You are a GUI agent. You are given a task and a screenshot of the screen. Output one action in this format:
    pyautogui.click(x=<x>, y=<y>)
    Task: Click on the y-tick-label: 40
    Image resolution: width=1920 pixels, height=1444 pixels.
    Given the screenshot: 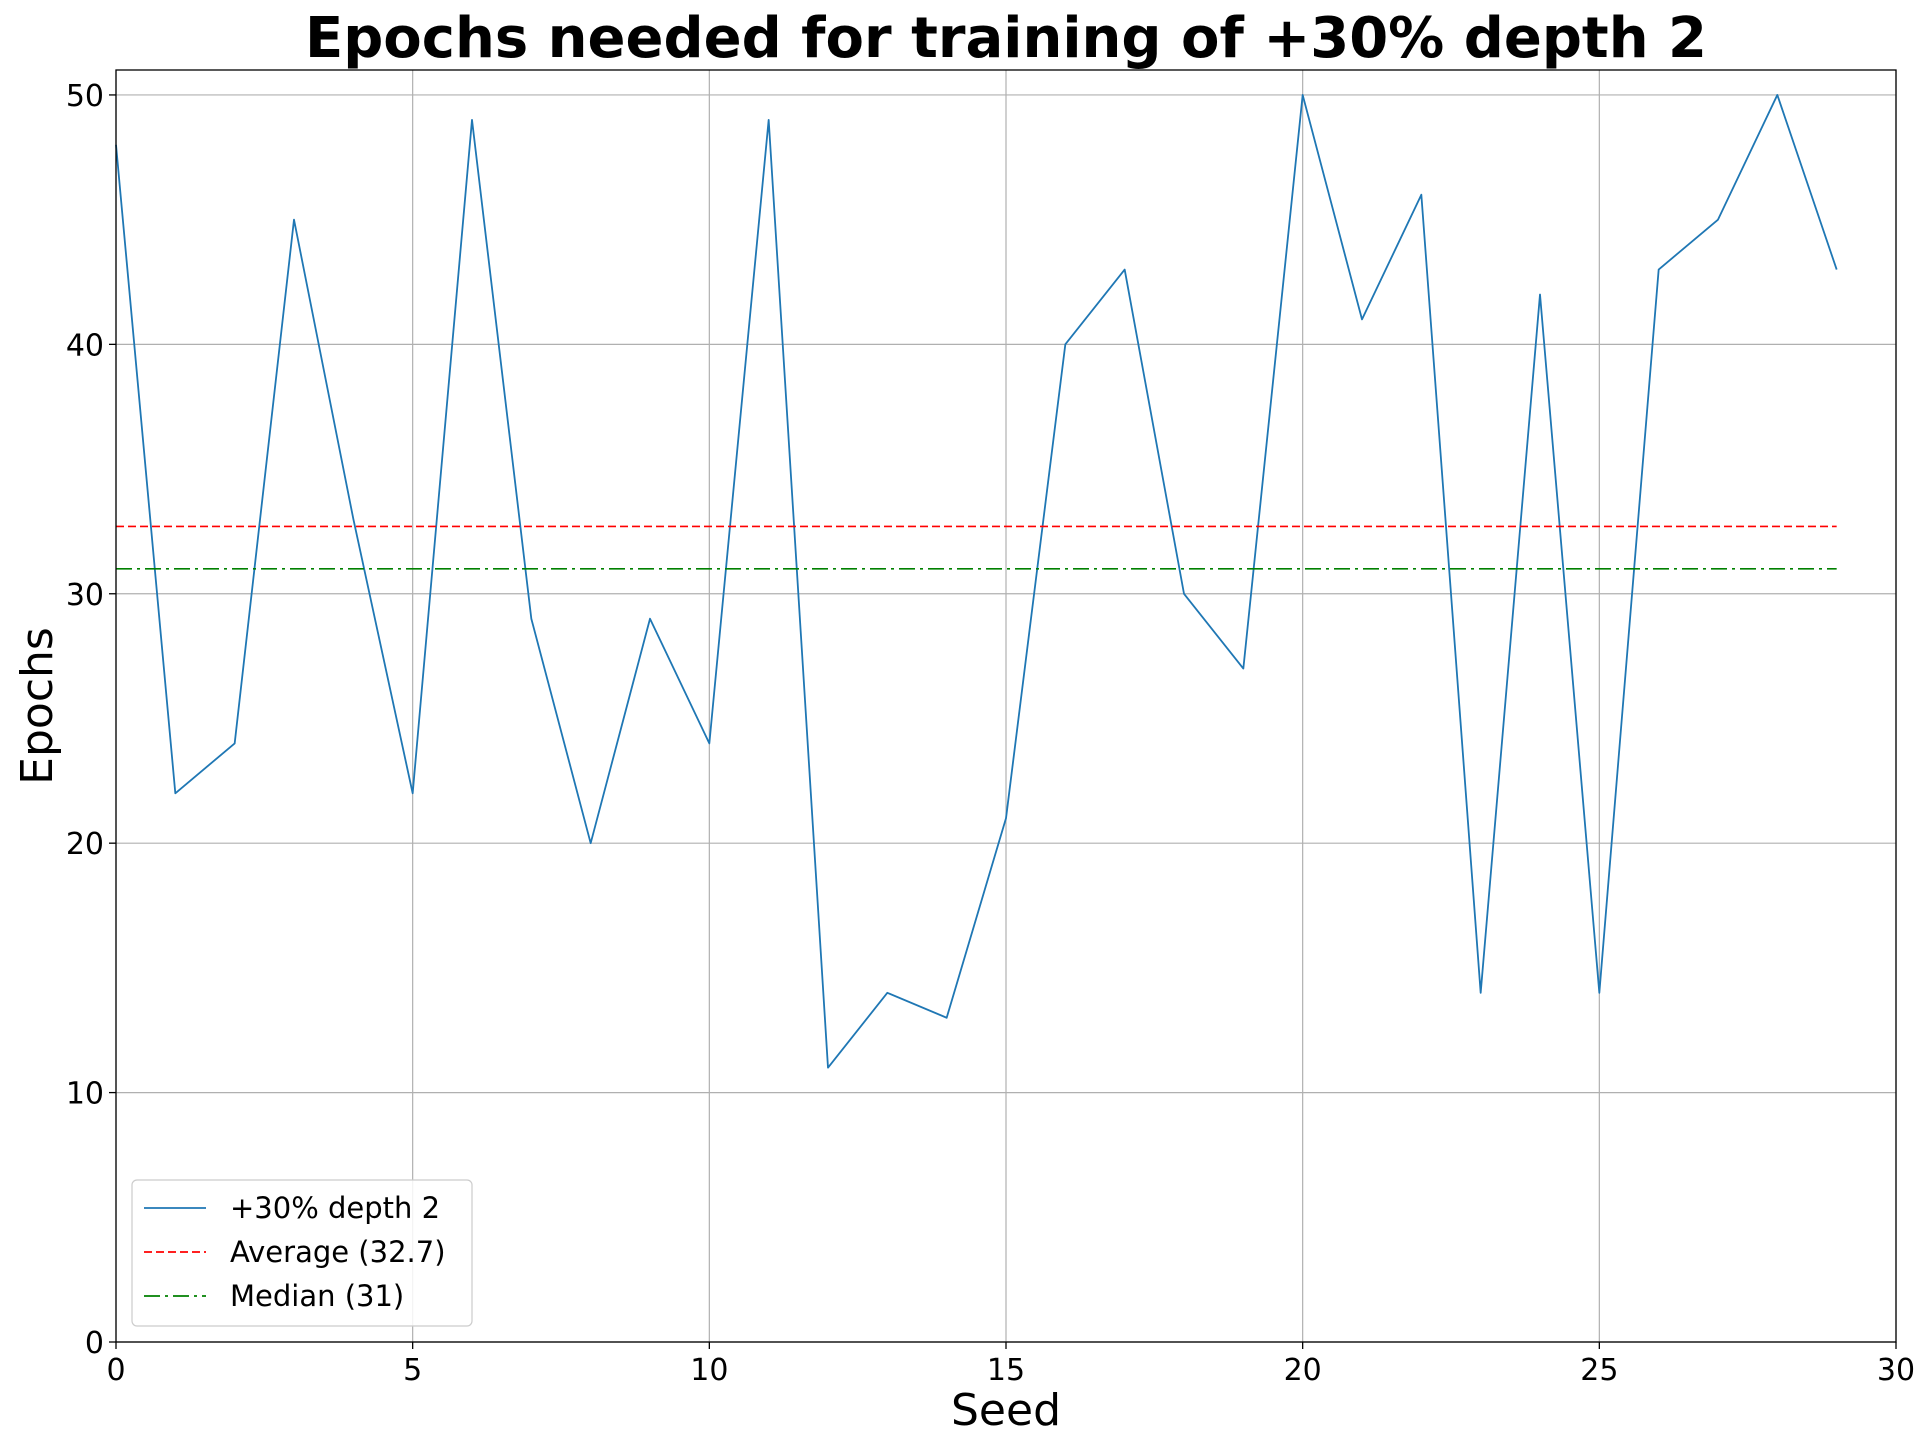 What is the action you would take?
    pyautogui.click(x=85, y=345)
    